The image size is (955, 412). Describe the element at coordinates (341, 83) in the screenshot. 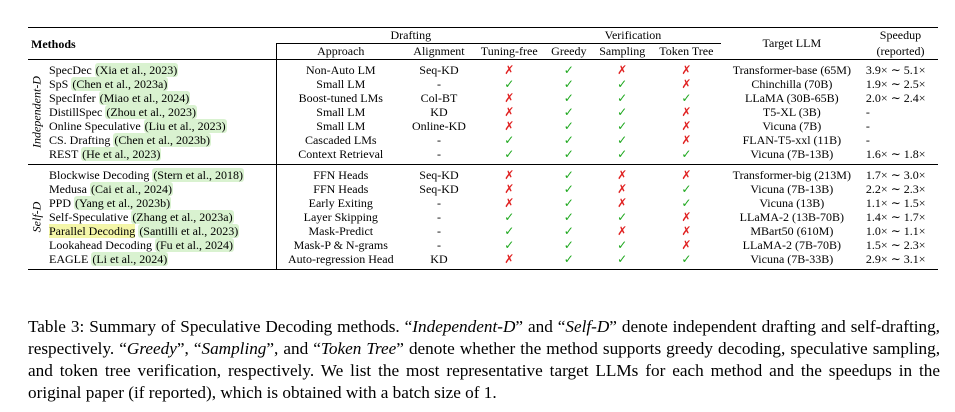

I see `approach-cell: Small LM` at that location.